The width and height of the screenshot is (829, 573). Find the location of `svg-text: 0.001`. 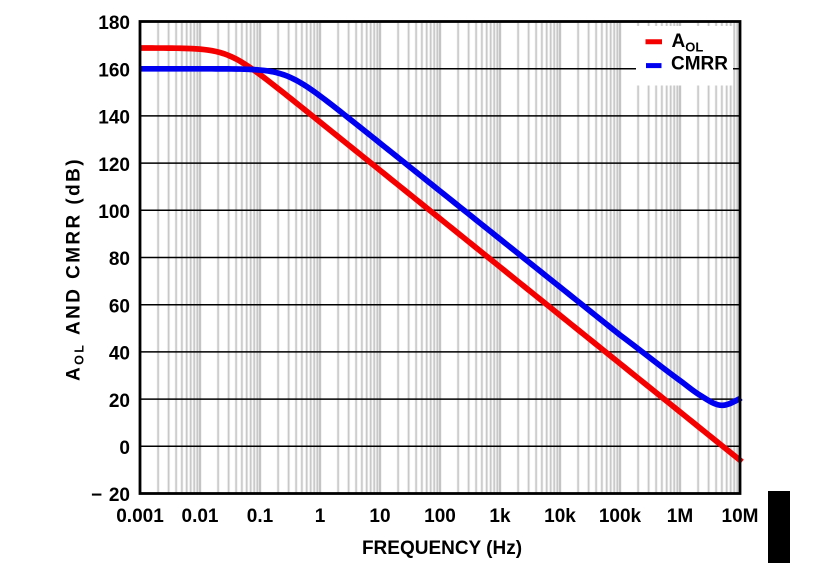

svg-text: 0.001 is located at coordinates (140, 516).